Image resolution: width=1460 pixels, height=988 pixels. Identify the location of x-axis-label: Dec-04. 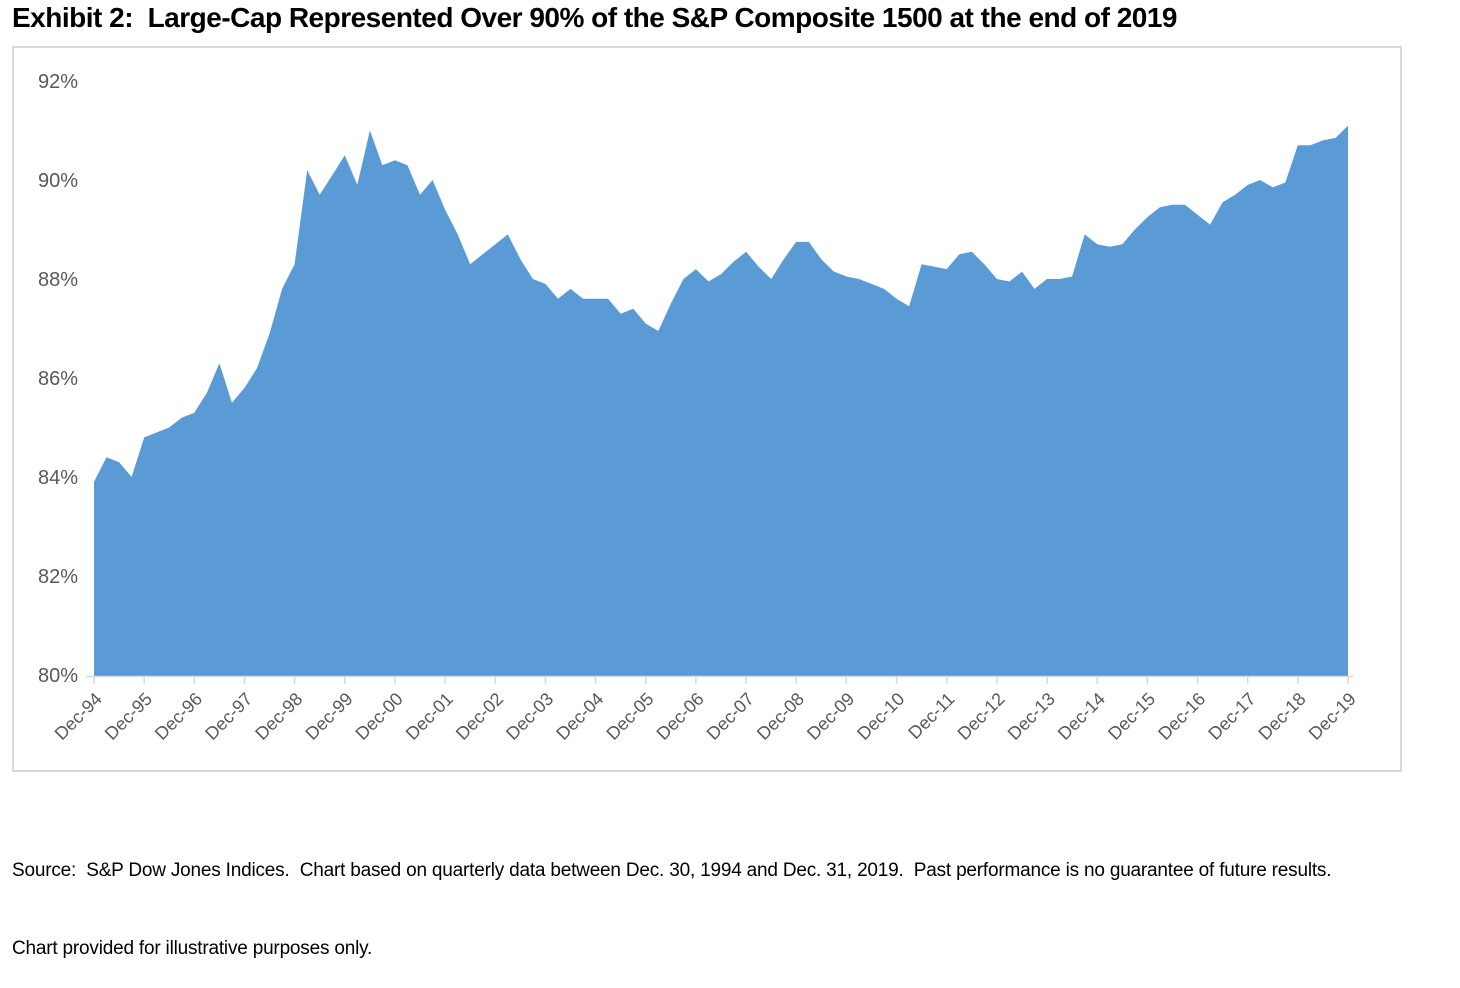
(579, 716).